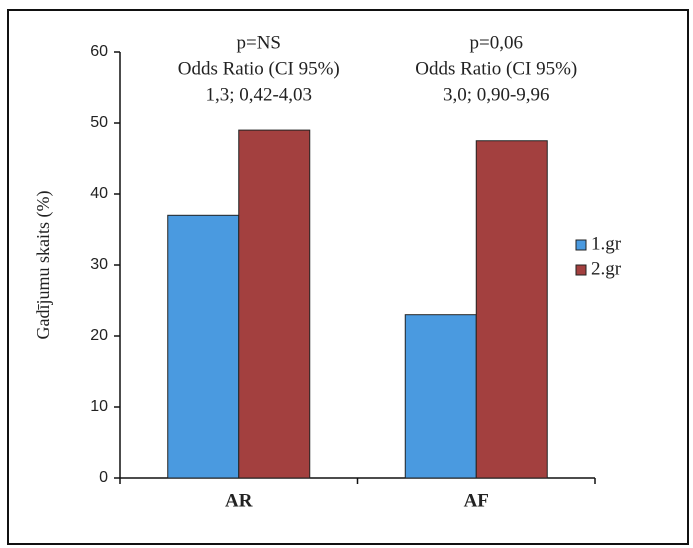 This screenshot has height=548, width=693. Describe the element at coordinates (496, 94) in the screenshot. I see `annotation: 3,0; 0,90-9,96` at that location.